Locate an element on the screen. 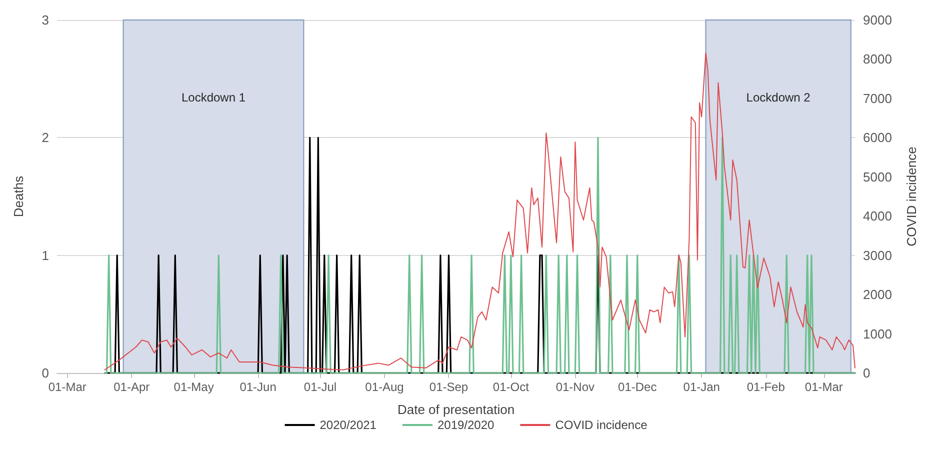 The width and height of the screenshot is (932, 466). y2-tick-label: 8000 is located at coordinates (877, 59).